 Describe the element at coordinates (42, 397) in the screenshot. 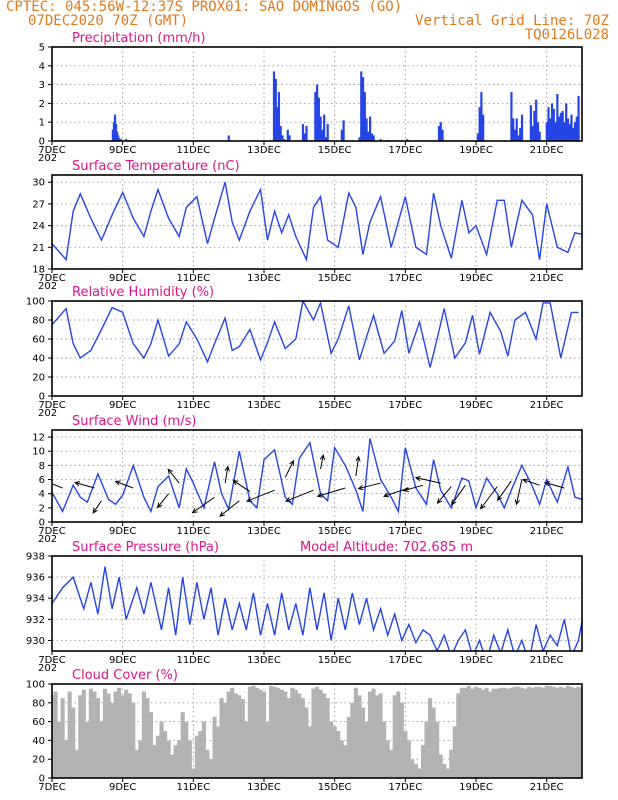

I see `rh-ytick-label: 0` at that location.